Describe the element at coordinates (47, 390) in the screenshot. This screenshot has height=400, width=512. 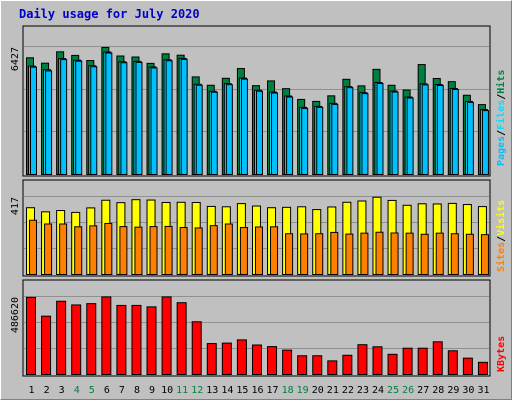
I see `x-tick-label-2: 2` at that location.